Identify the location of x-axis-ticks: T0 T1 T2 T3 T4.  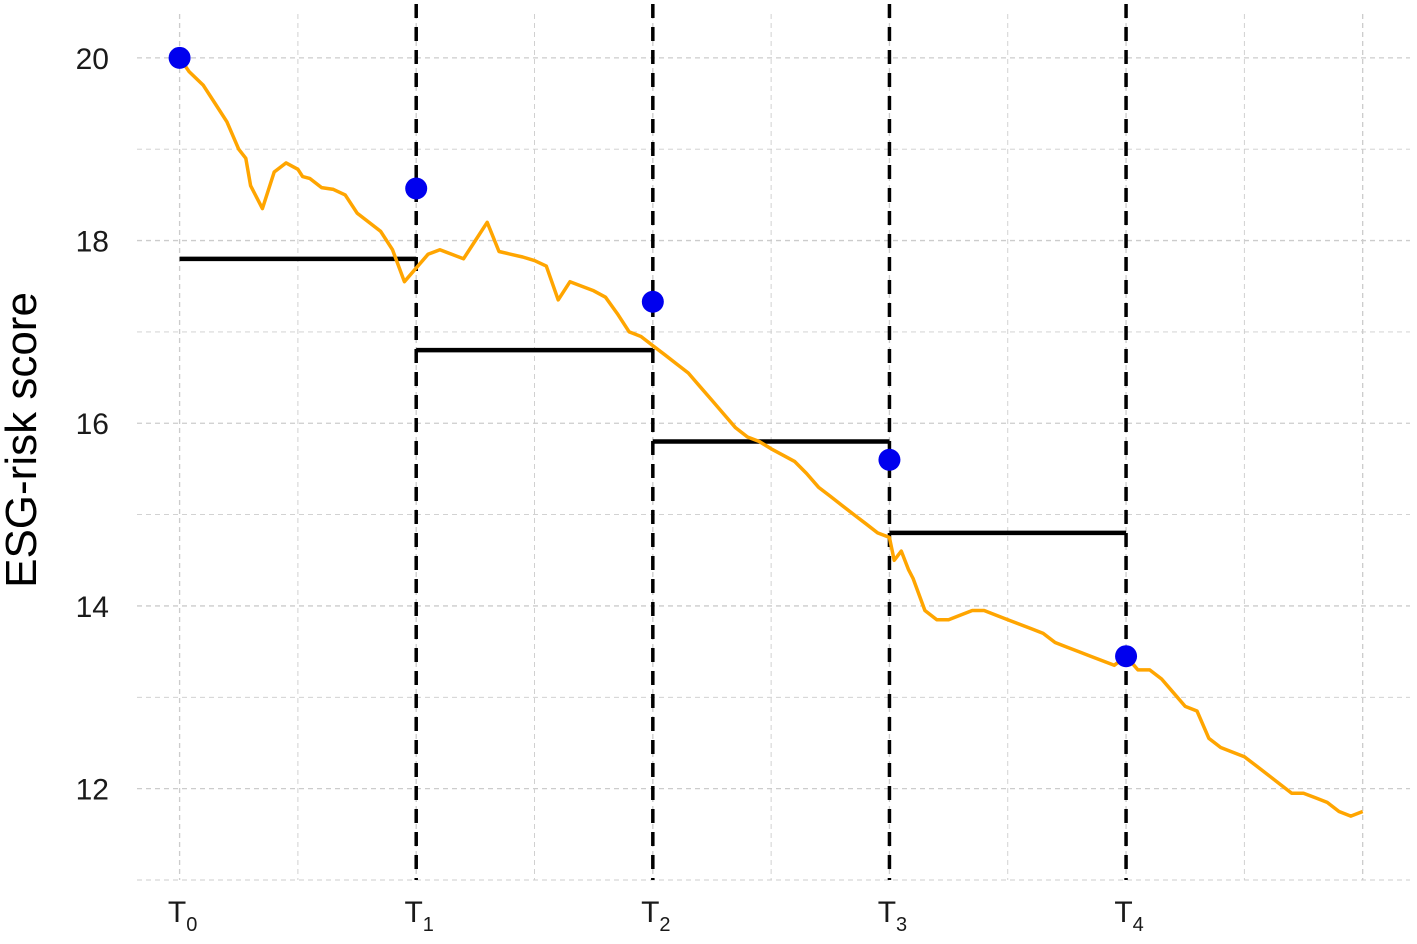
(656, 916).